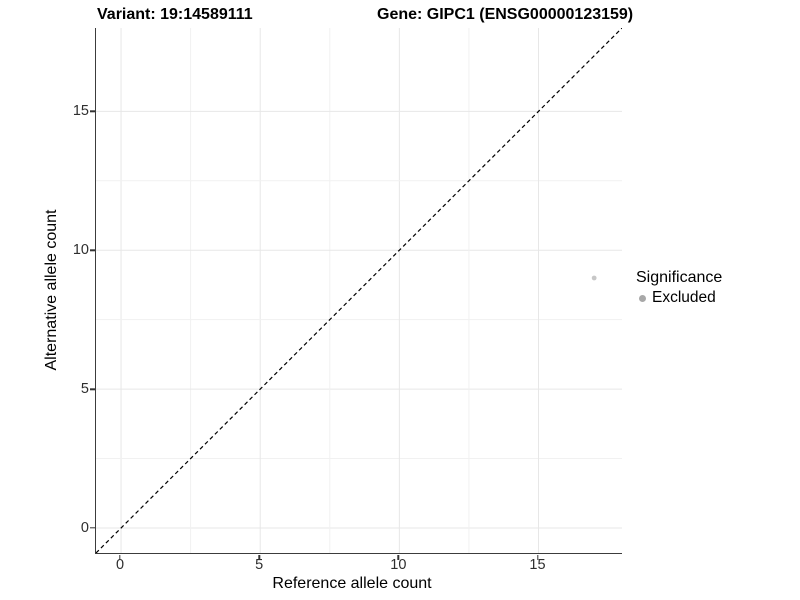  Describe the element at coordinates (80, 250) in the screenshot. I see `y-tick-label: 10` at that location.